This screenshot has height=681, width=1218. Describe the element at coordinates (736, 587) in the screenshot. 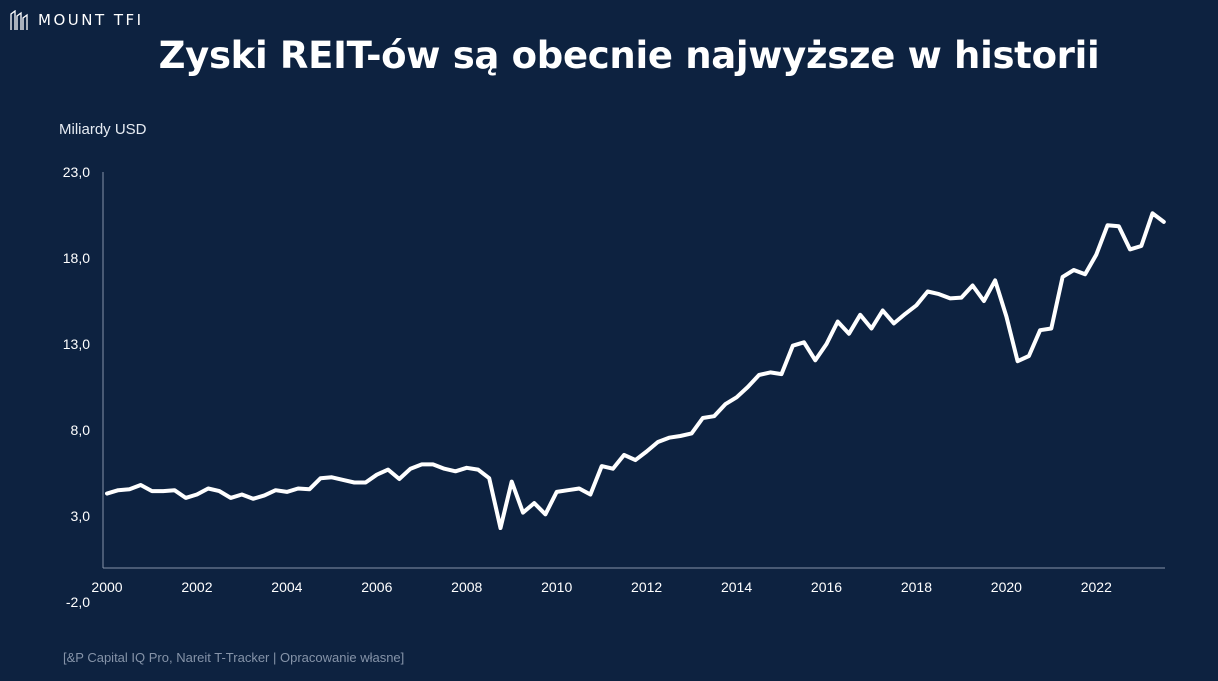

I see `x-tick-label: 2014` at that location.